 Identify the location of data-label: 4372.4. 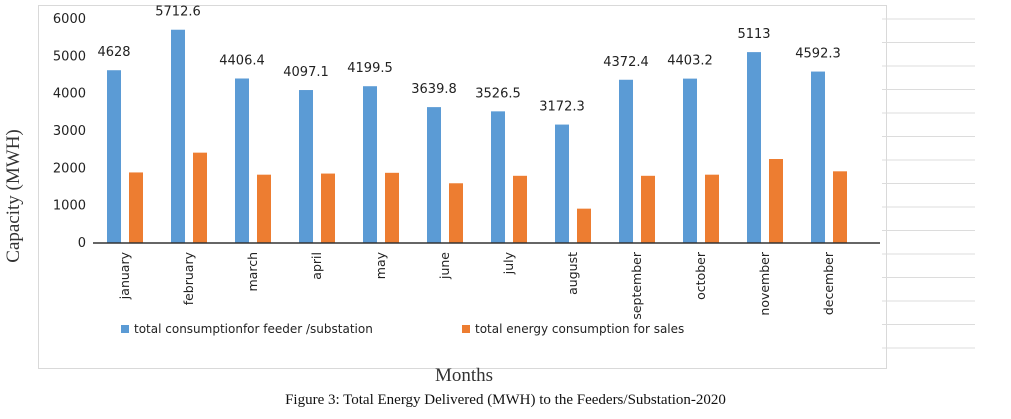
(626, 62).